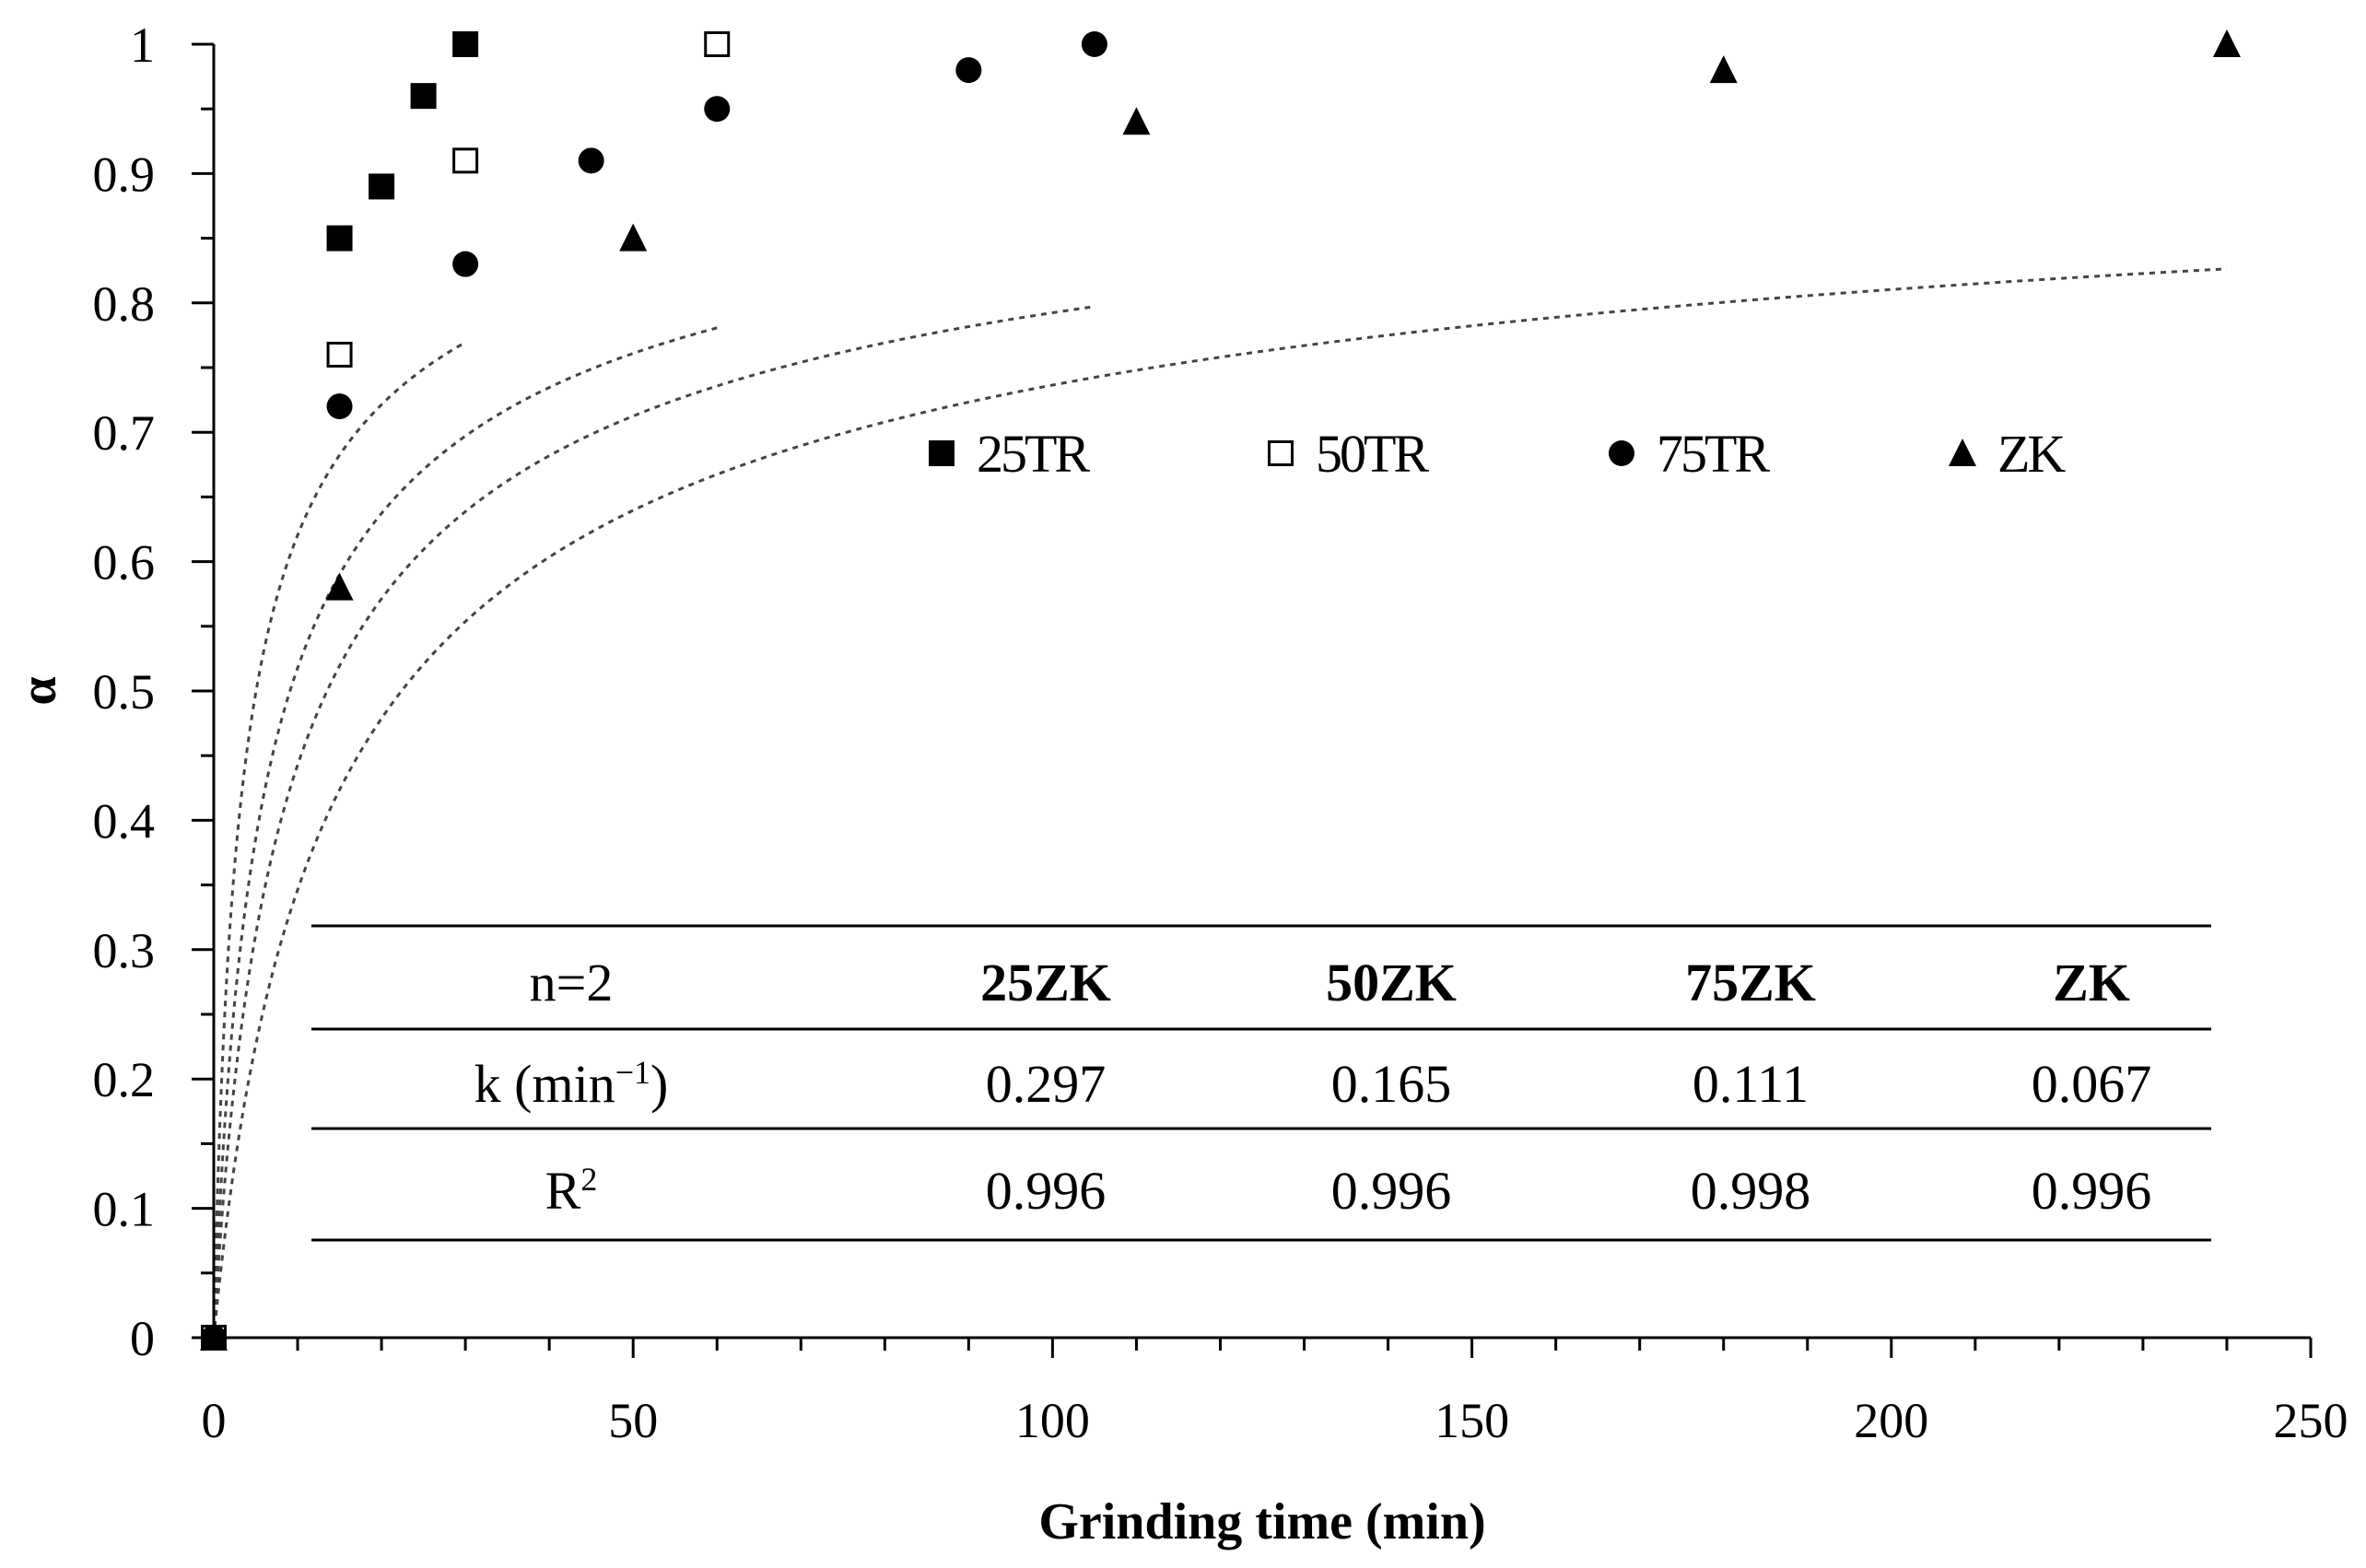 Image resolution: width=2366 pixels, height=1568 pixels. I want to click on x-tick-label: 150, so click(1472, 1420).